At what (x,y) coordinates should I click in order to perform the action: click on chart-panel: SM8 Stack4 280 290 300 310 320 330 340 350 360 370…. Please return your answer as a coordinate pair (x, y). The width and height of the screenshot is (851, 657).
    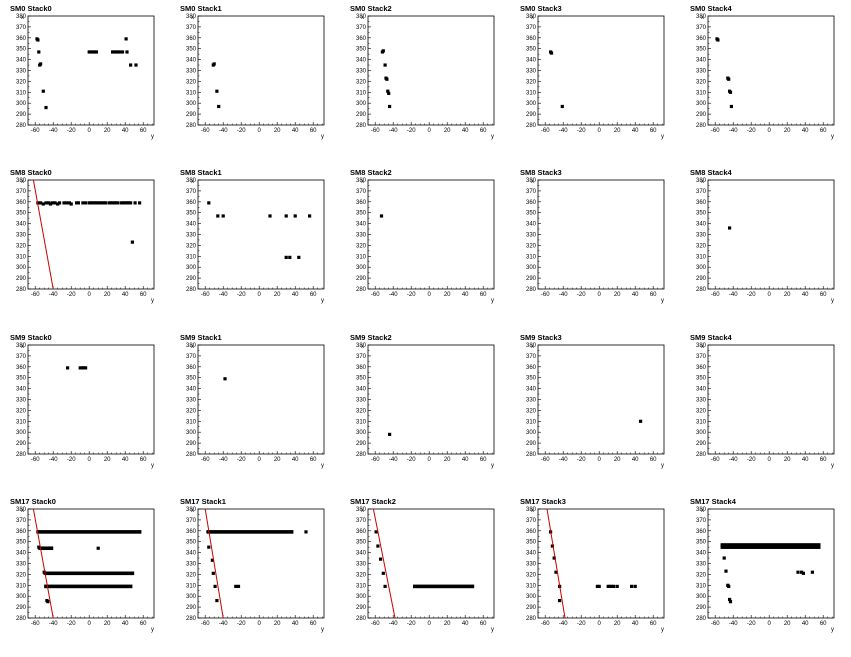
    Looking at the image, I should click on (765, 246).